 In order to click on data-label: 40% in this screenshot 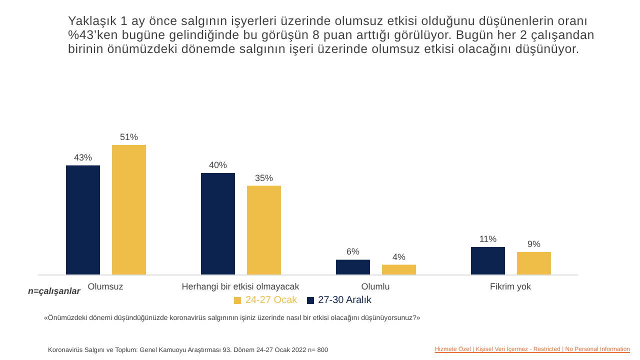, I will do `click(218, 165)`.